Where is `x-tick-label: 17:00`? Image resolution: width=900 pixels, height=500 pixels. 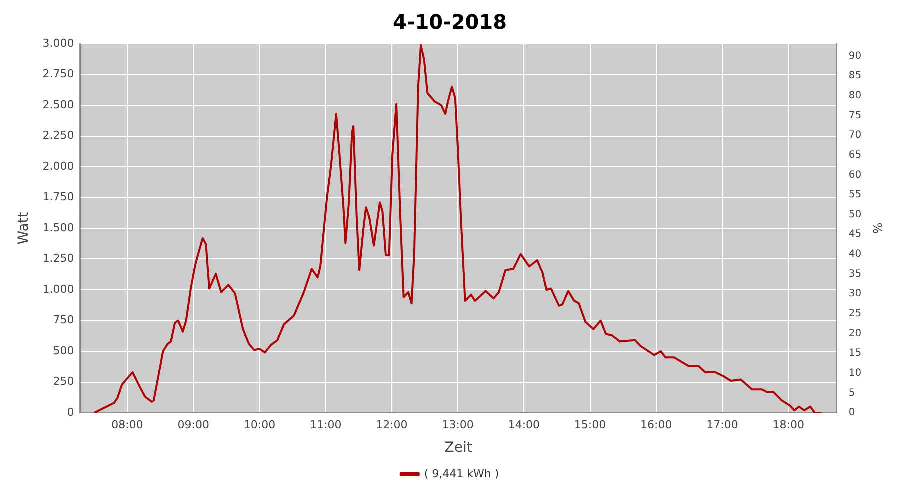 x-tick-label: 17:00 is located at coordinates (722, 425).